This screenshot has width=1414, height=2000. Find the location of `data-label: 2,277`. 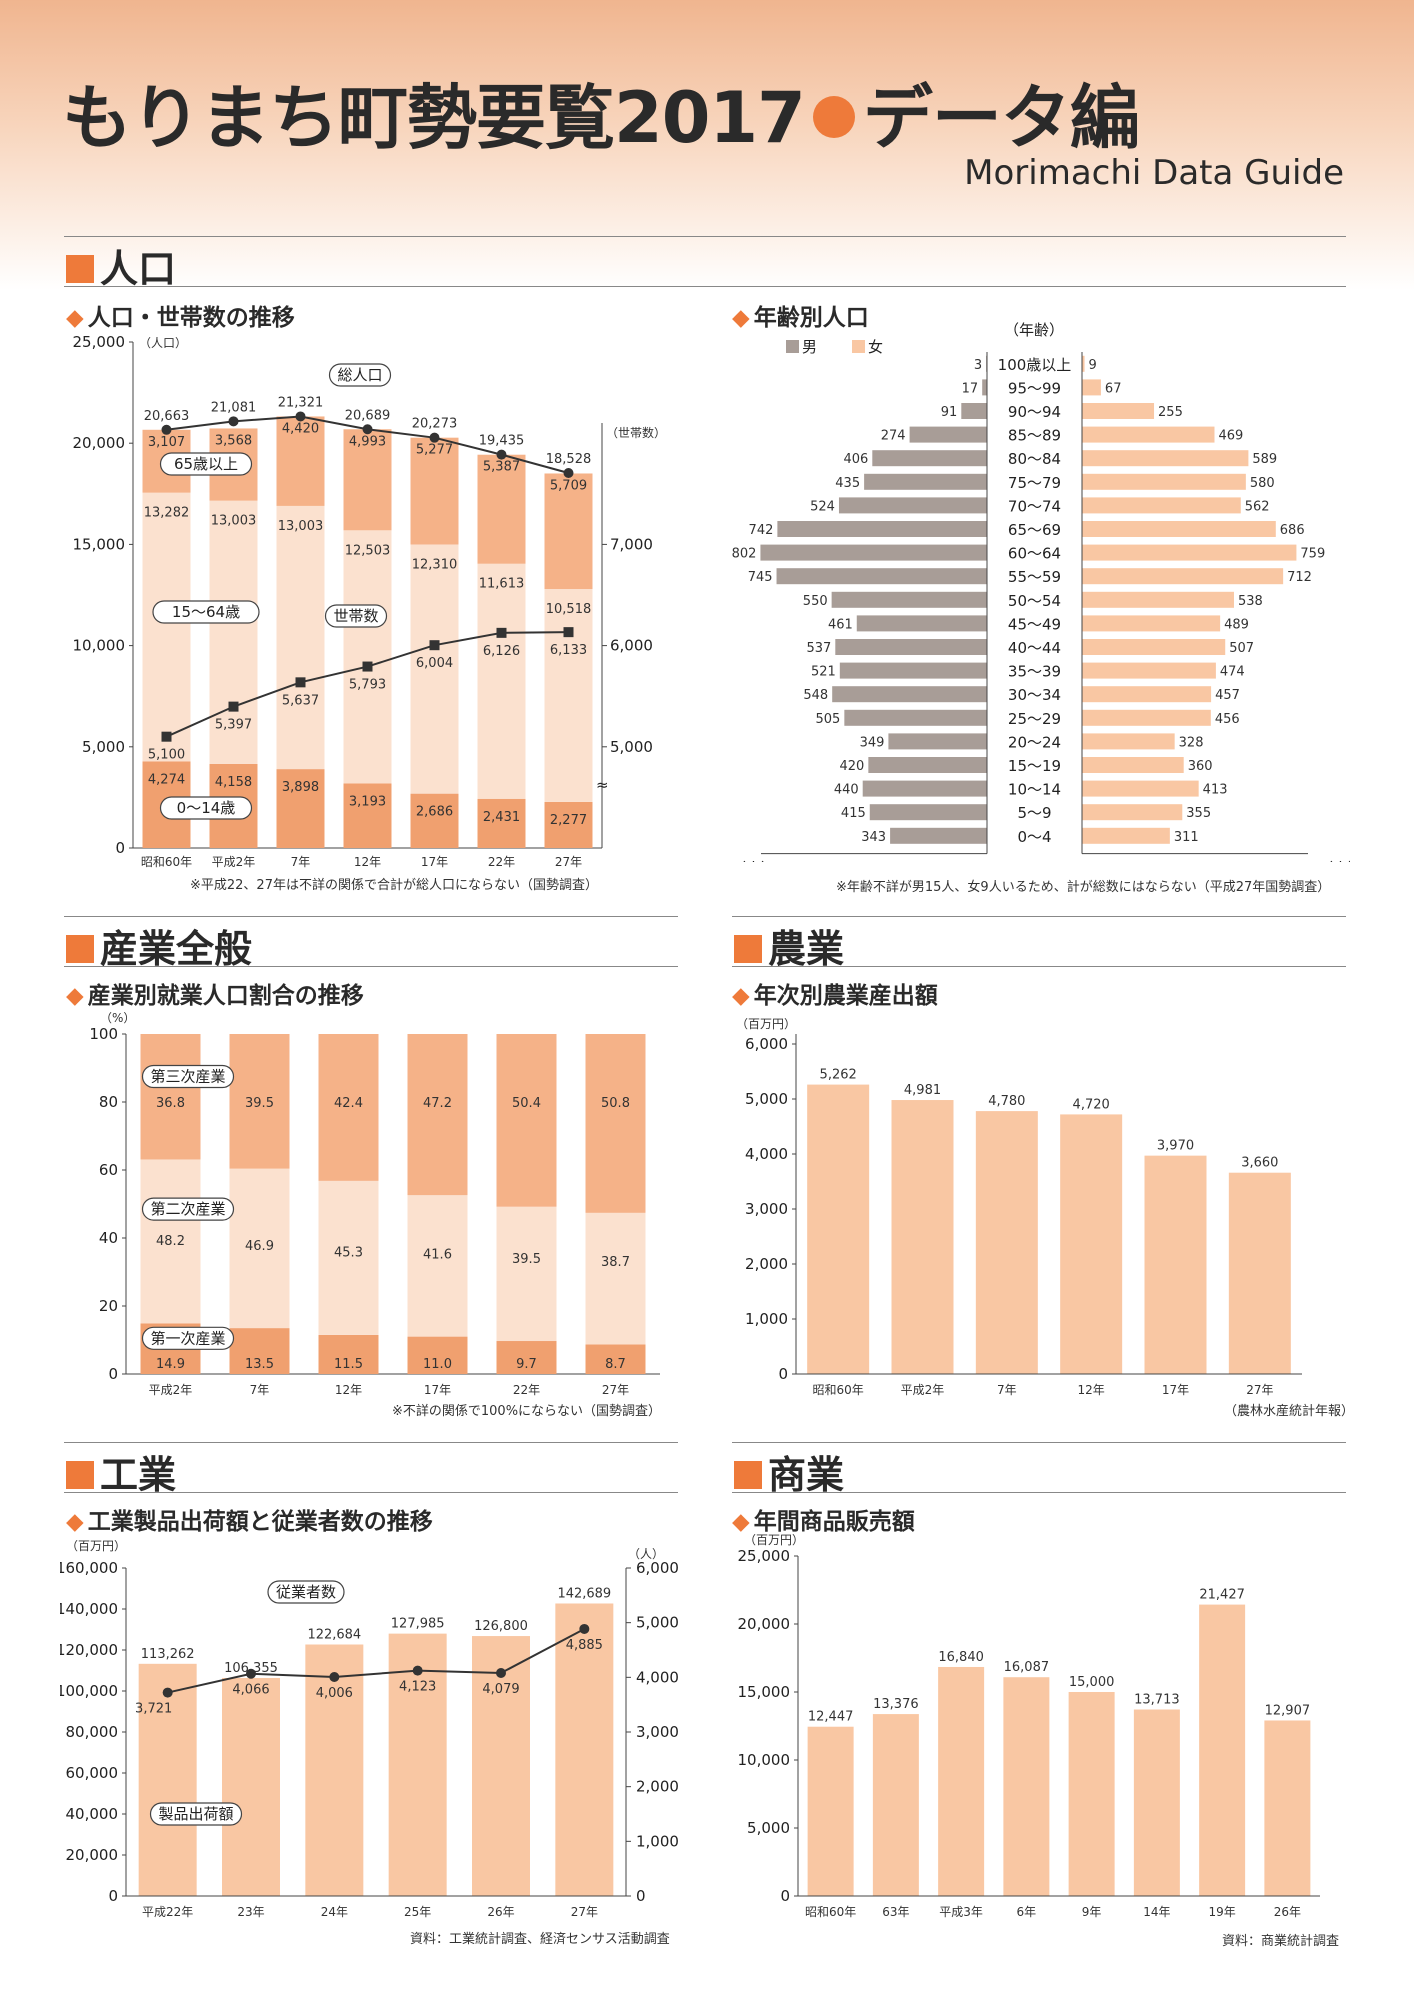

data-label: 2,277 is located at coordinates (568, 820).